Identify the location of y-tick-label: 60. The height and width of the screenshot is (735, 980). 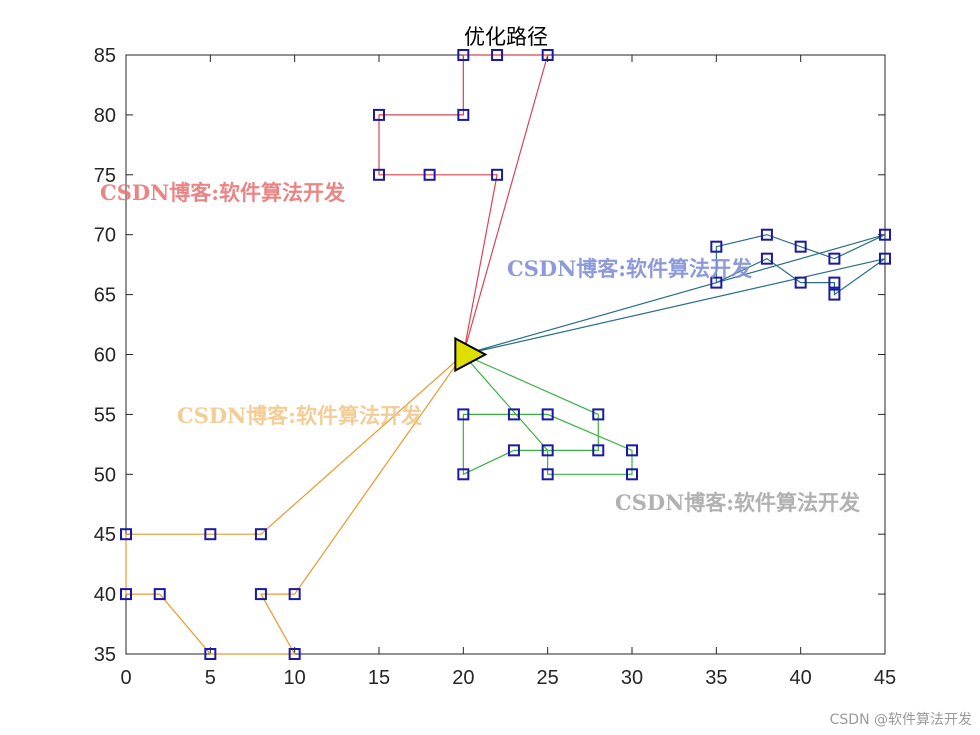
(105, 356).